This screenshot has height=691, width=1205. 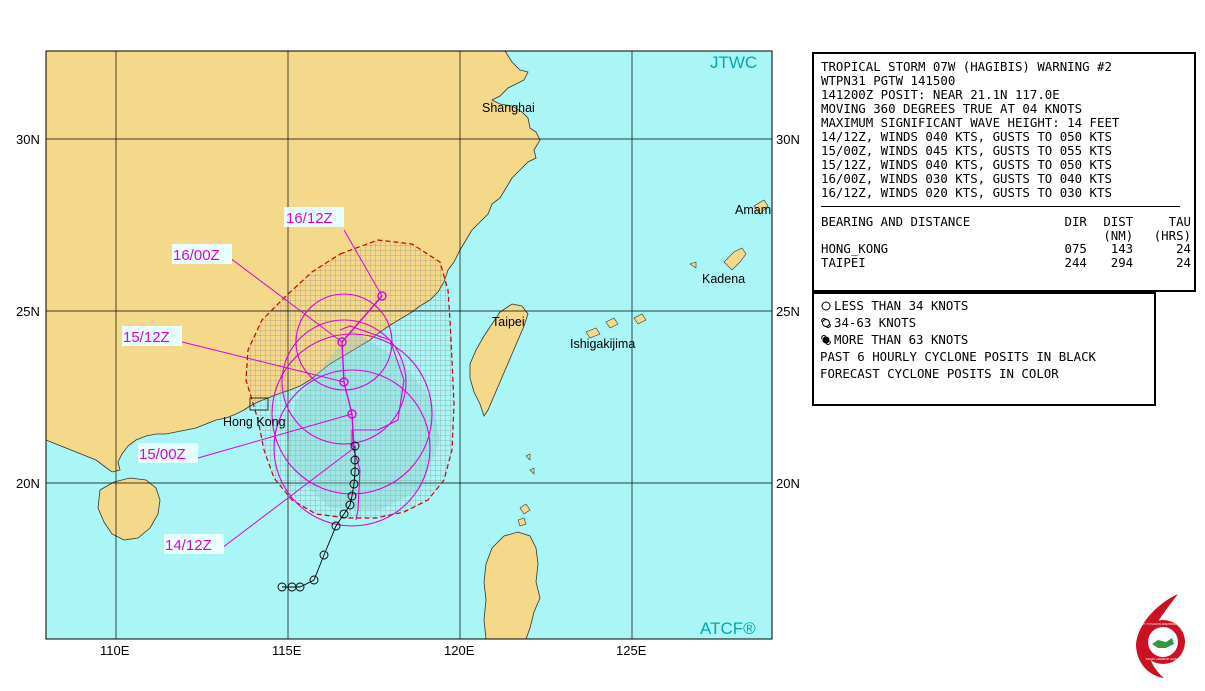 I want to click on warning-separator, so click(x=1000, y=206).